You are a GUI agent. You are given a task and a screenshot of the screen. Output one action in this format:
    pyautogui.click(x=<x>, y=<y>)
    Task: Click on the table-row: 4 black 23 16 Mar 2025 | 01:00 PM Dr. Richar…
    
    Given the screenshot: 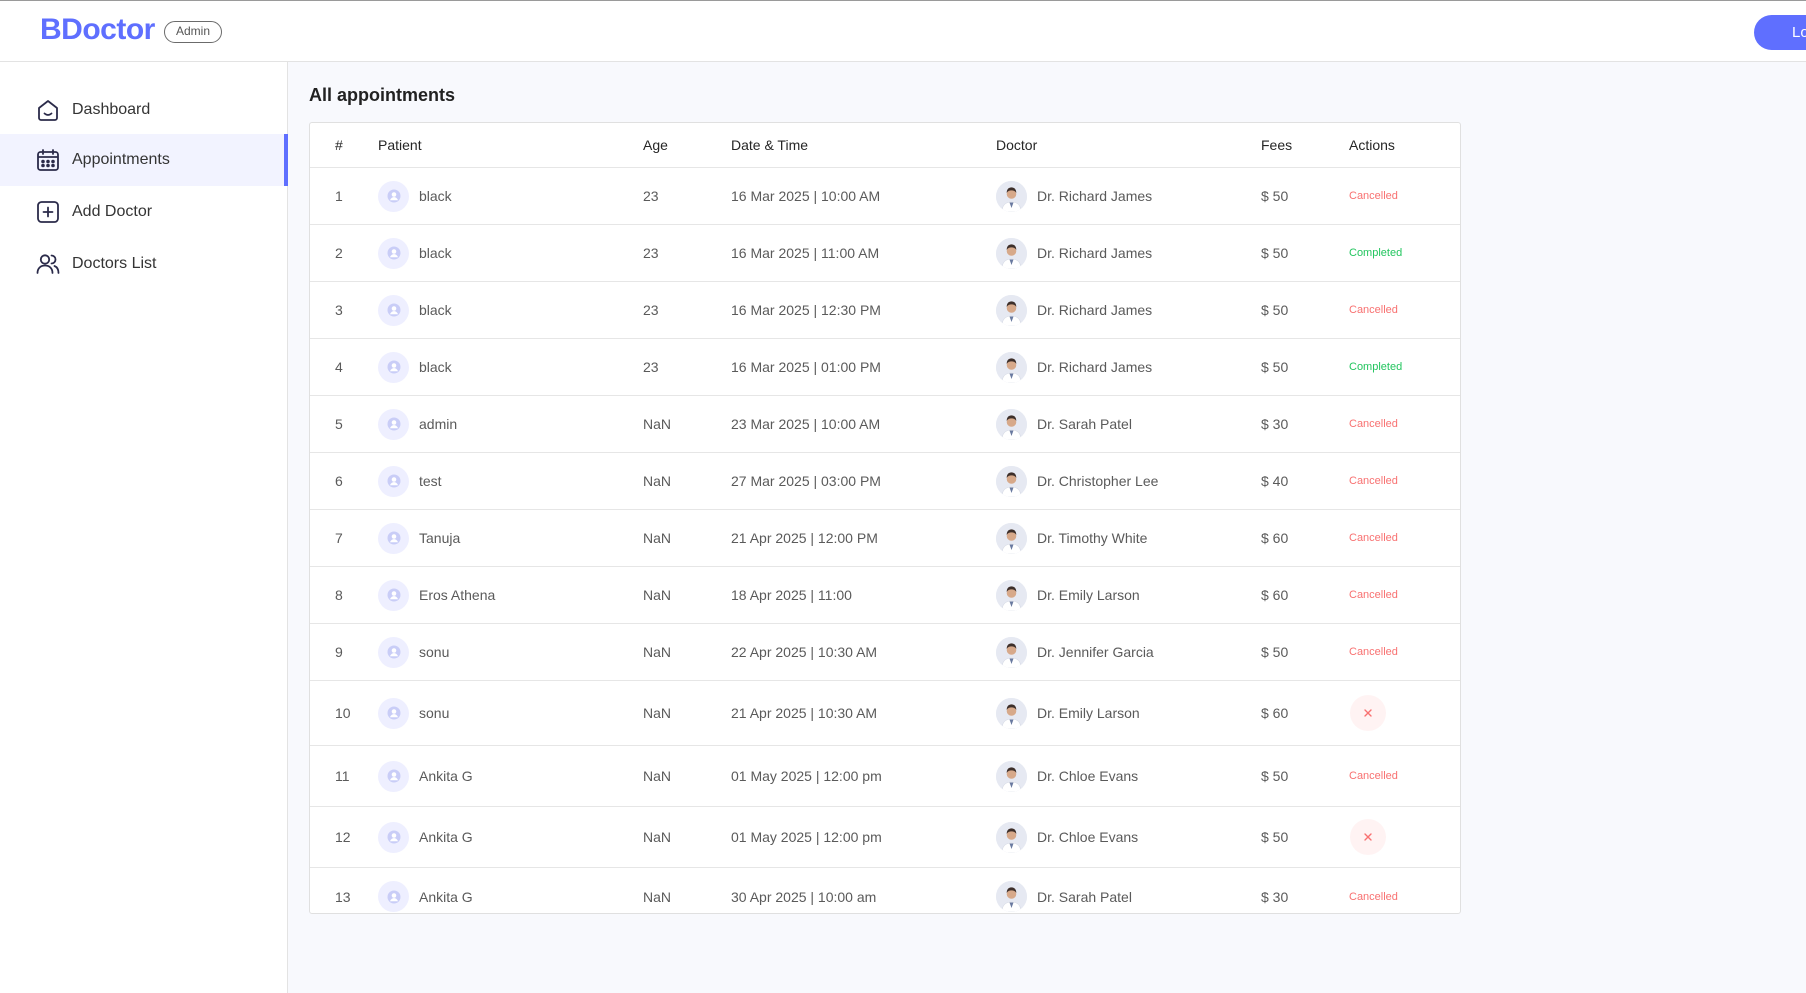 What is the action you would take?
    pyautogui.click(x=885, y=367)
    